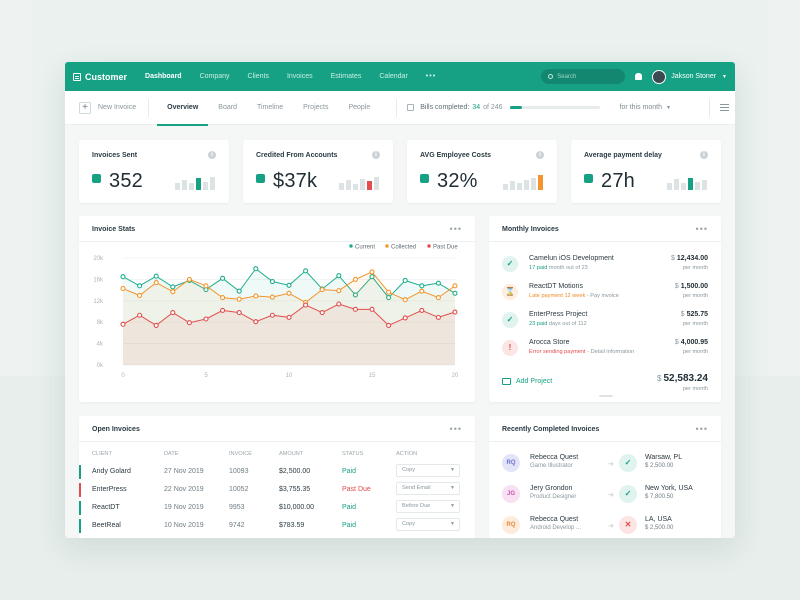 This screenshot has width=800, height=600. I want to click on nav-calendar: Calendar, so click(393, 76).